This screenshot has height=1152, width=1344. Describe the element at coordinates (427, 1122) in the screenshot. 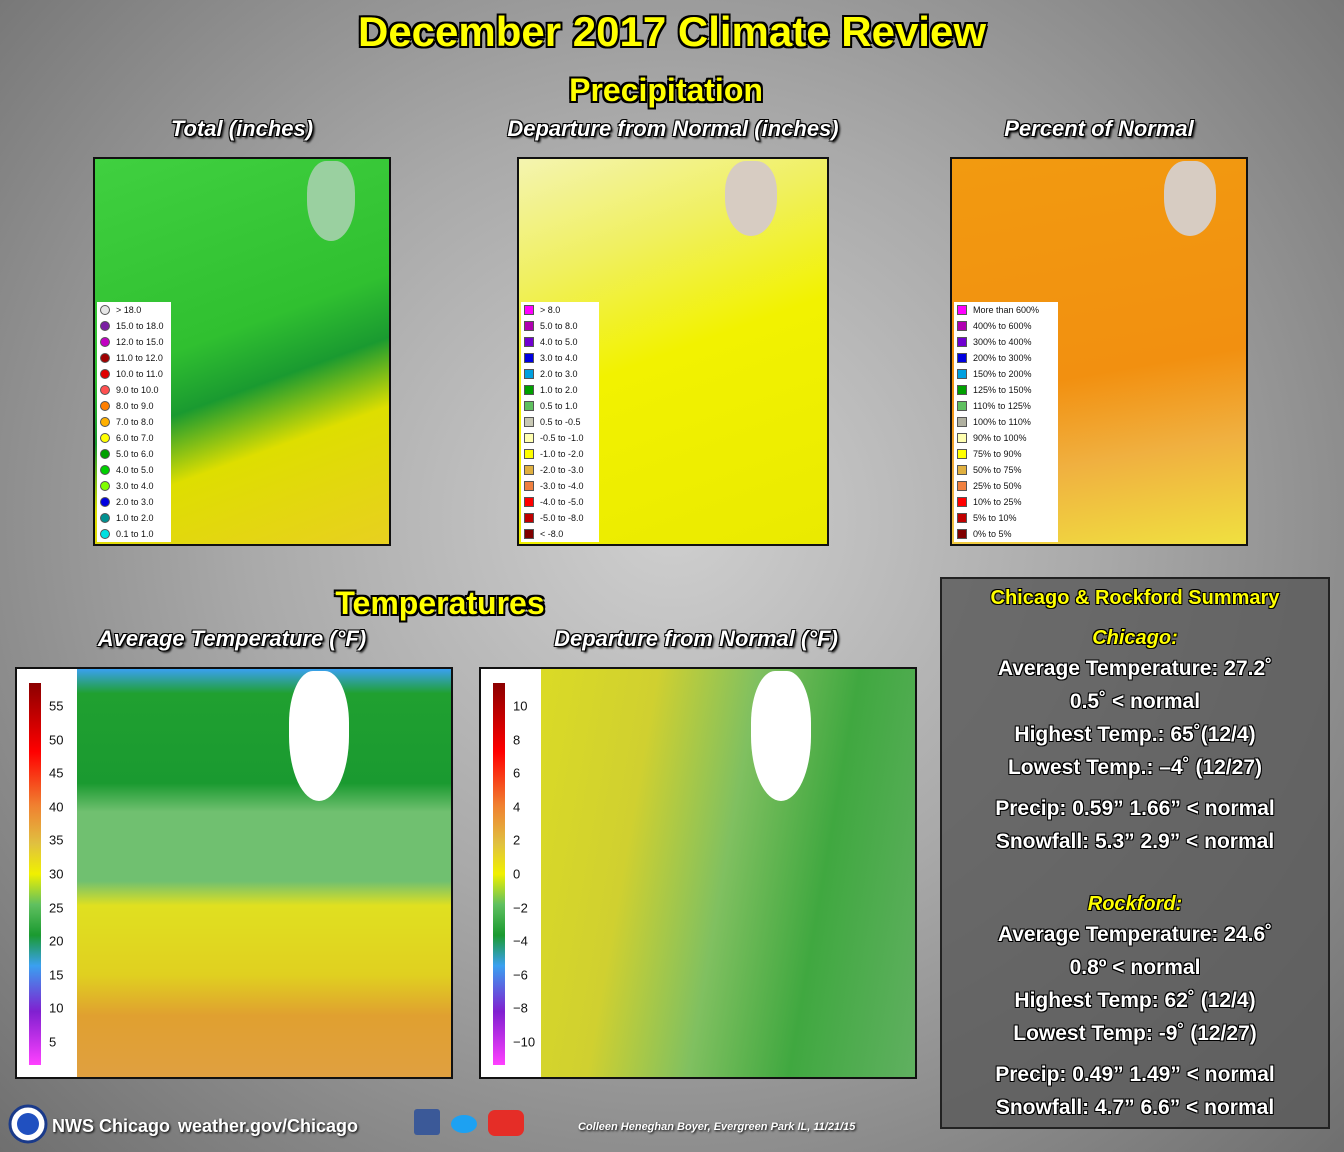

I see `facebook-icon` at that location.